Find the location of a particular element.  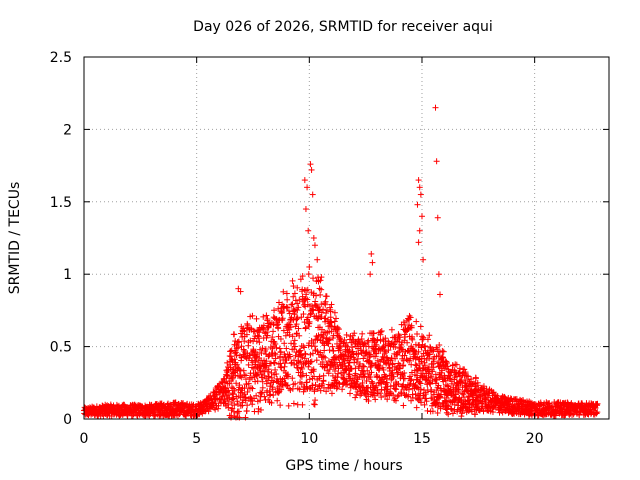

y-tick-label: 1 is located at coordinates (67, 275).